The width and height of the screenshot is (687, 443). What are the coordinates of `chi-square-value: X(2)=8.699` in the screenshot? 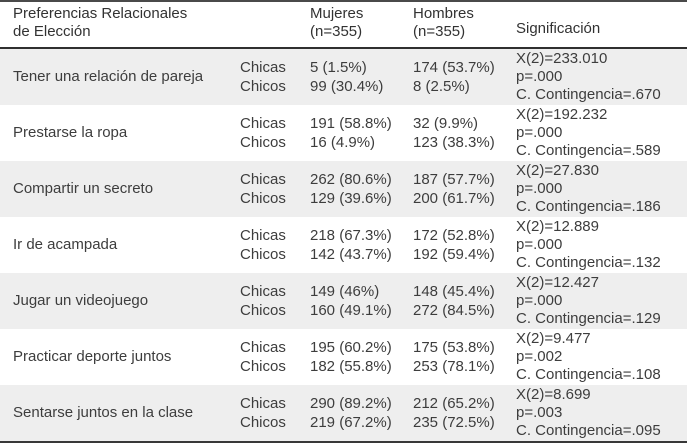 It's located at (553, 394).